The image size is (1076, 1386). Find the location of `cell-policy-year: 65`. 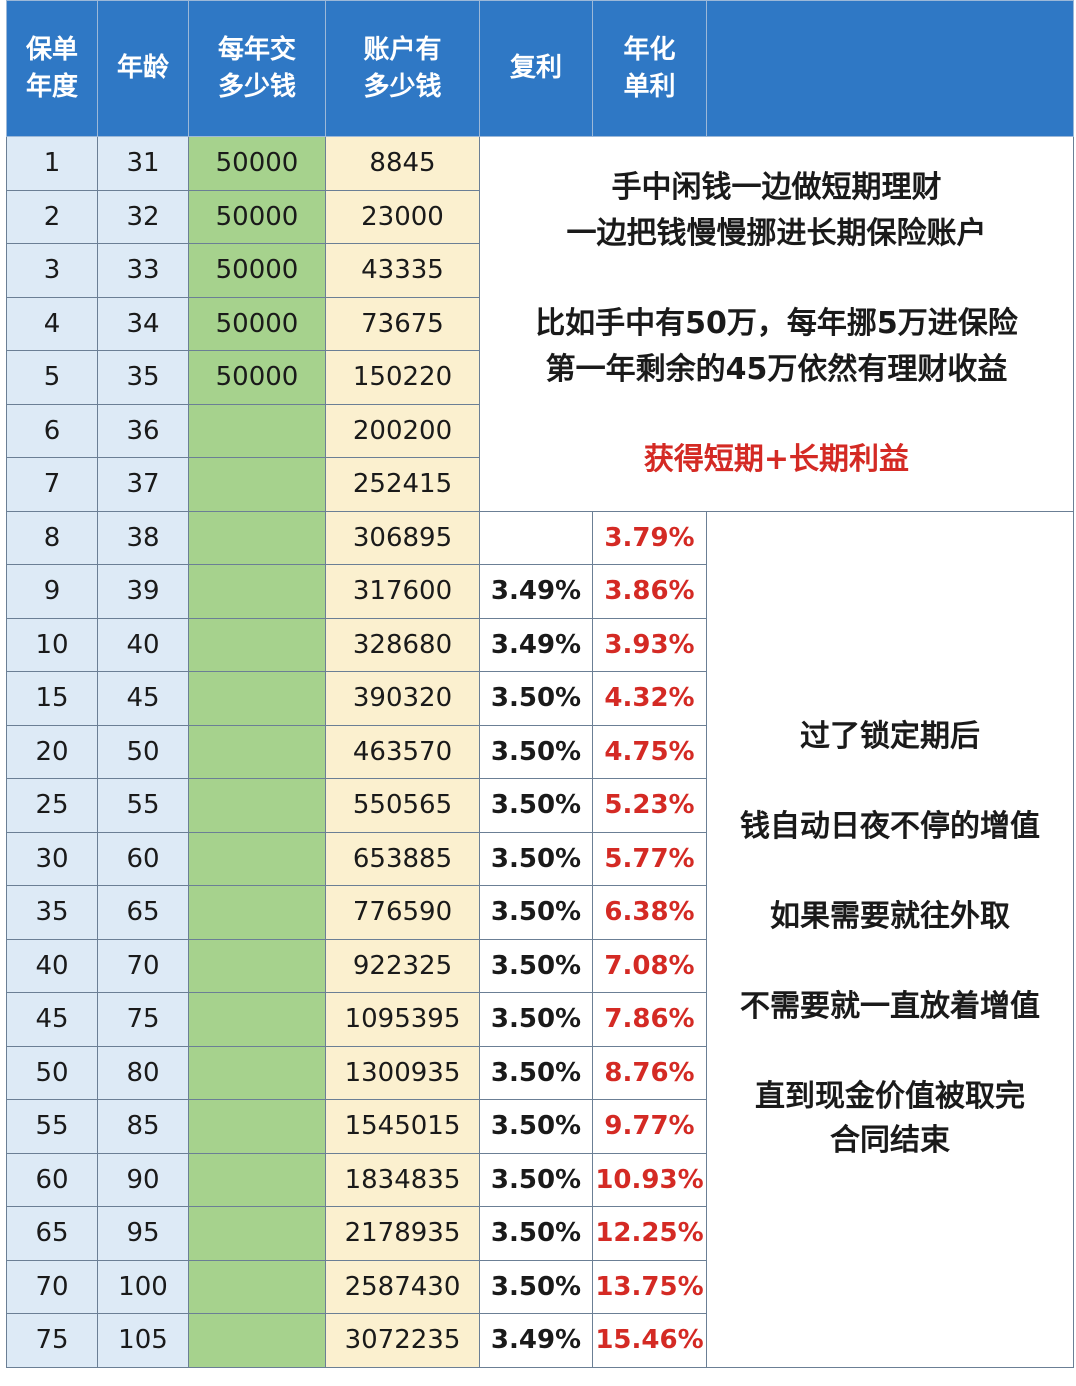

cell-policy-year: 65 is located at coordinates (52, 1233).